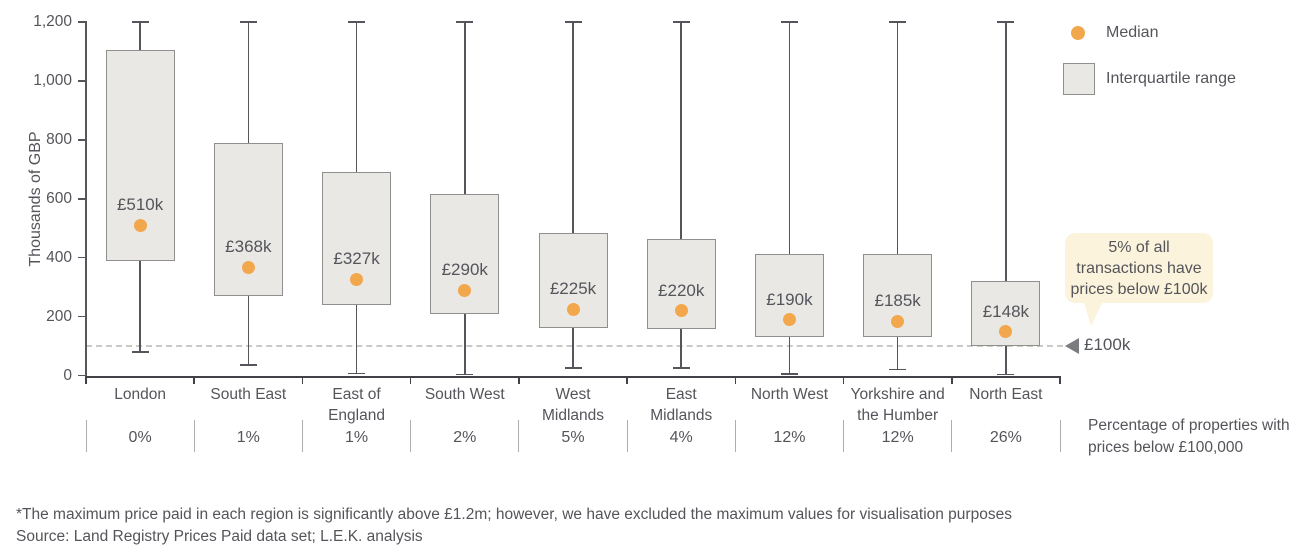 Image resolution: width=1300 pixels, height=553 pixels. Describe the element at coordinates (356, 259) in the screenshot. I see `median-label: £327k` at that location.